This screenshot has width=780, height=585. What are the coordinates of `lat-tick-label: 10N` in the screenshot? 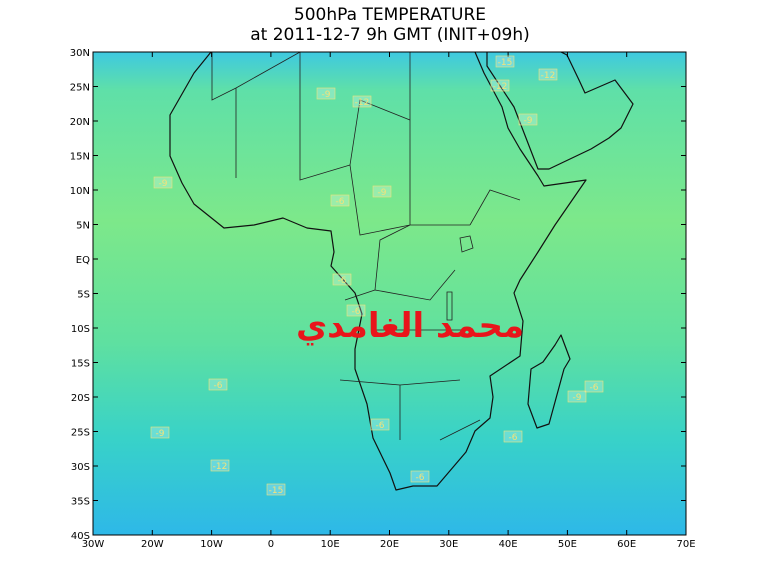 It's located at (80, 191).